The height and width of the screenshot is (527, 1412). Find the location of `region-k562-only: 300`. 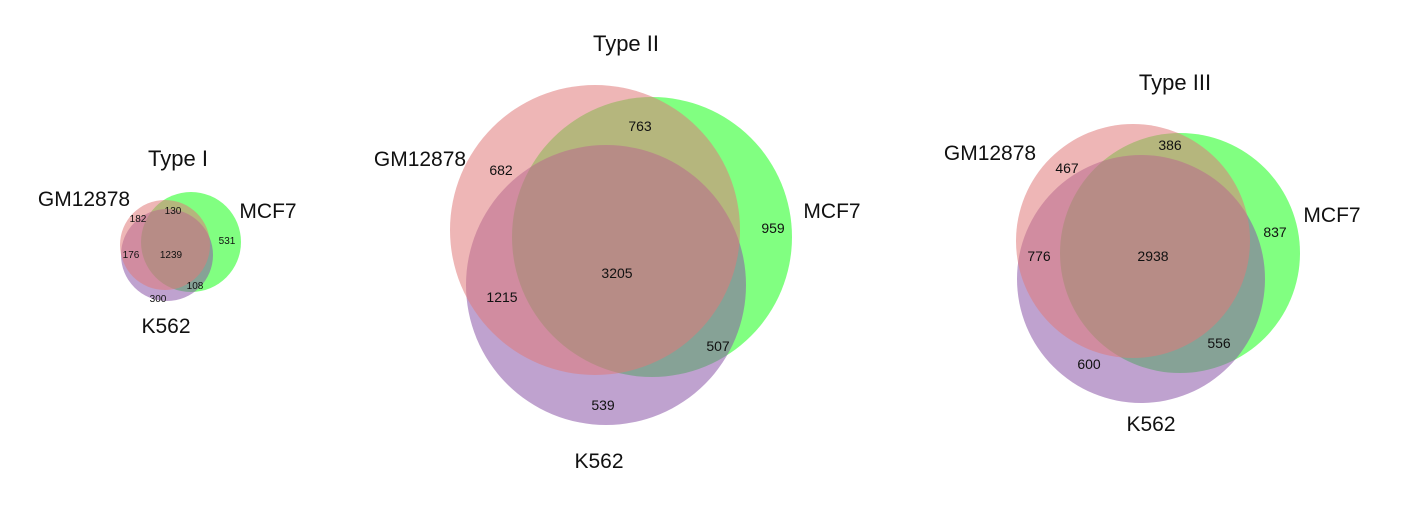

region-k562-only: 300 is located at coordinates (158, 299).